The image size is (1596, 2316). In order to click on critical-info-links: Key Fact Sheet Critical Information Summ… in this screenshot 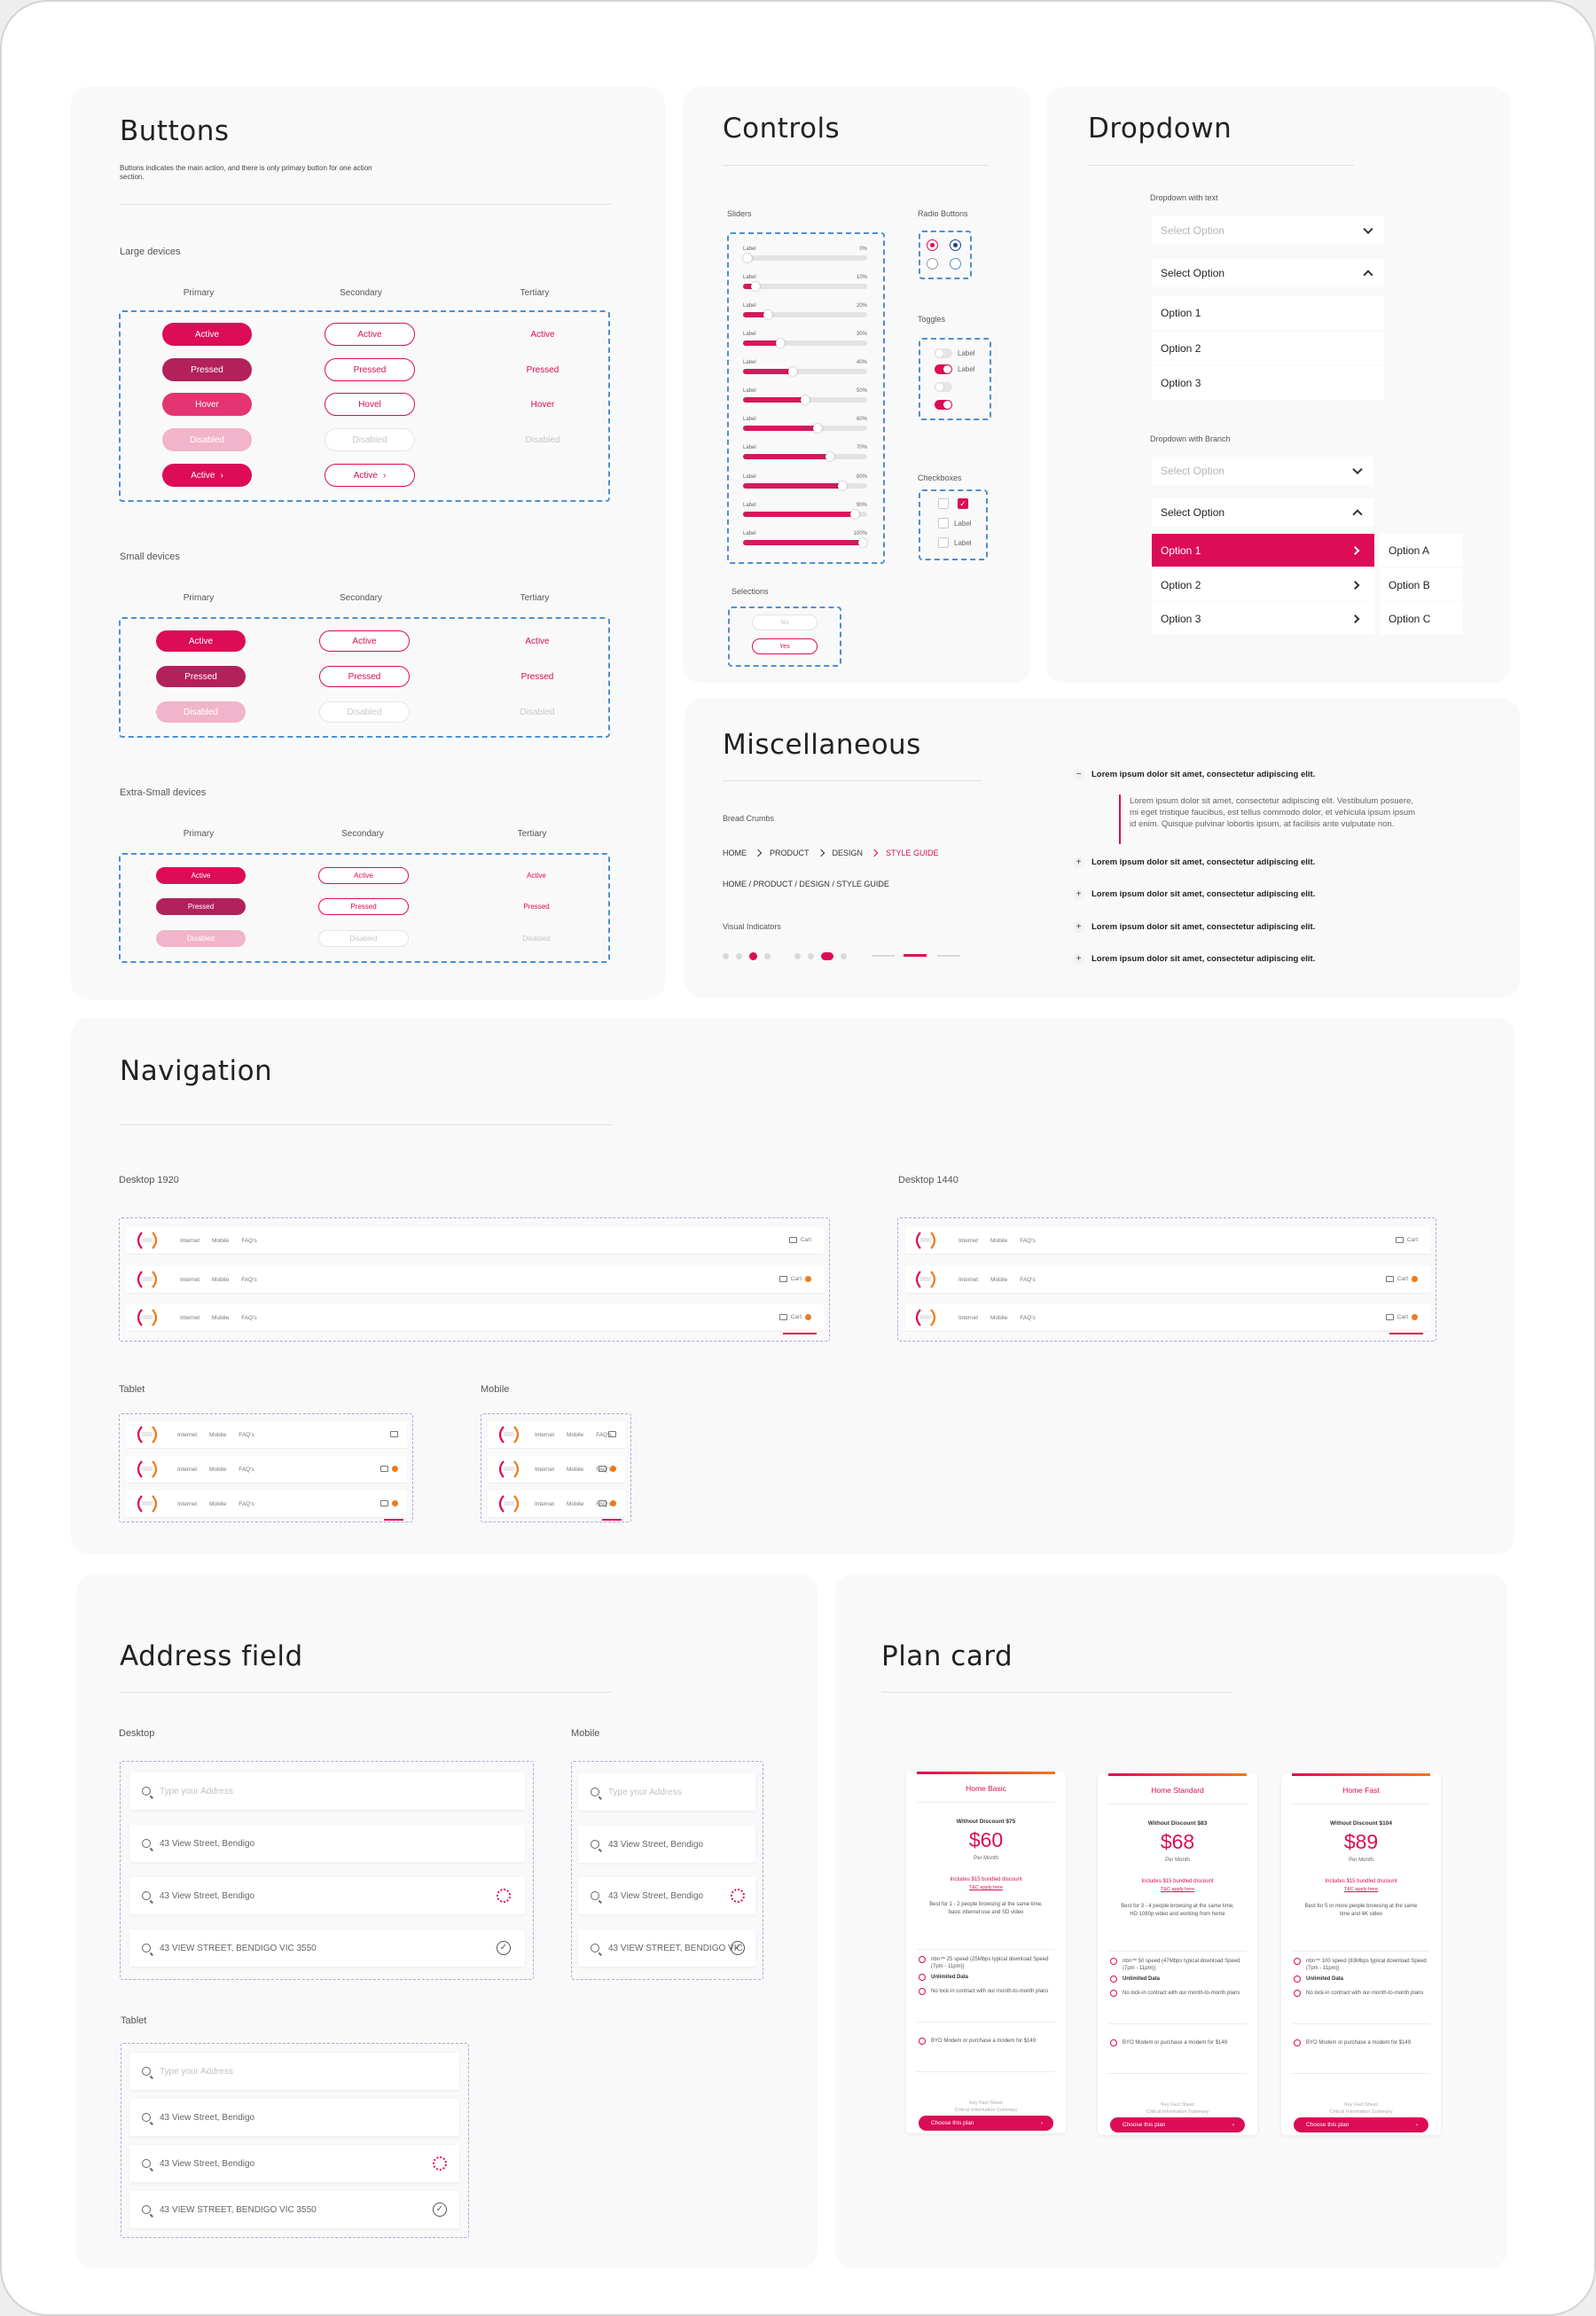, I will do `click(986, 2107)`.